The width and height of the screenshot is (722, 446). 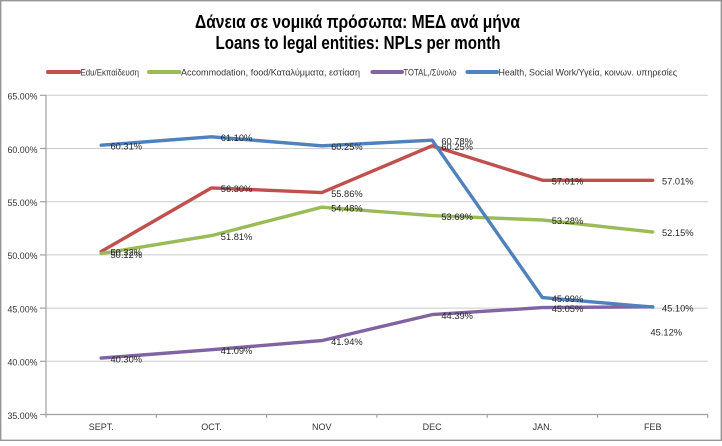 What do you see at coordinates (433, 427) in the screenshot?
I see `svg-text: DEC` at bounding box center [433, 427].